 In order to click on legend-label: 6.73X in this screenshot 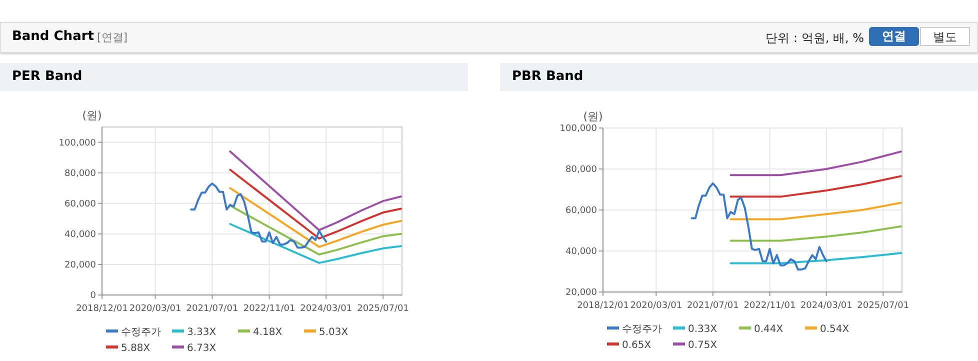, I will do `click(201, 348)`.